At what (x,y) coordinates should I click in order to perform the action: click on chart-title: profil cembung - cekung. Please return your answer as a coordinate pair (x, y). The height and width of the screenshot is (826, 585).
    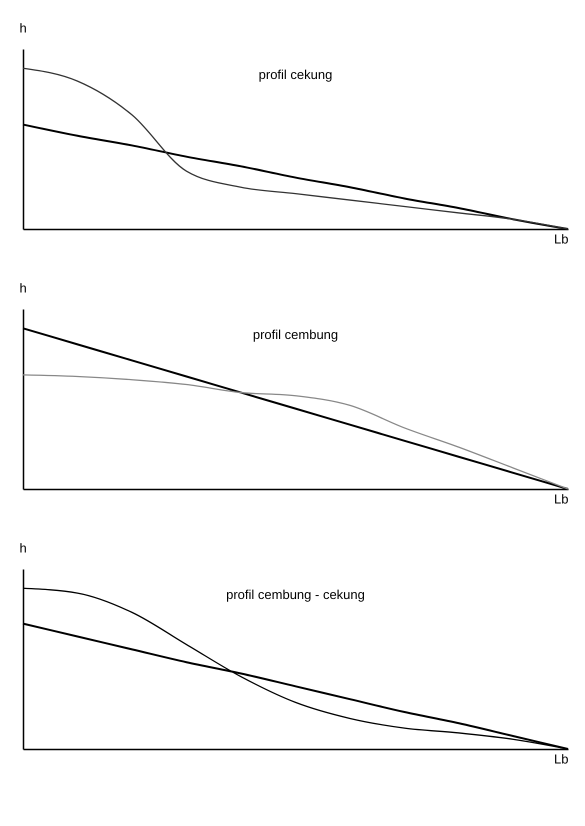
    Looking at the image, I should click on (295, 594).